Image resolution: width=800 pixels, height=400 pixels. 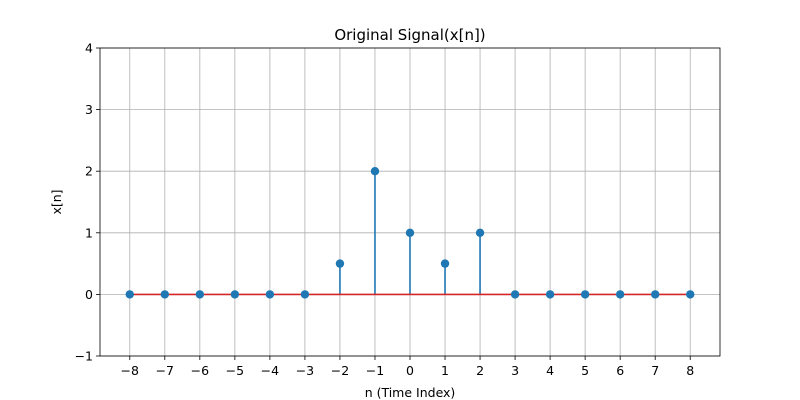 What do you see at coordinates (340, 370) in the screenshot?
I see `x-tick-label: −2` at bounding box center [340, 370].